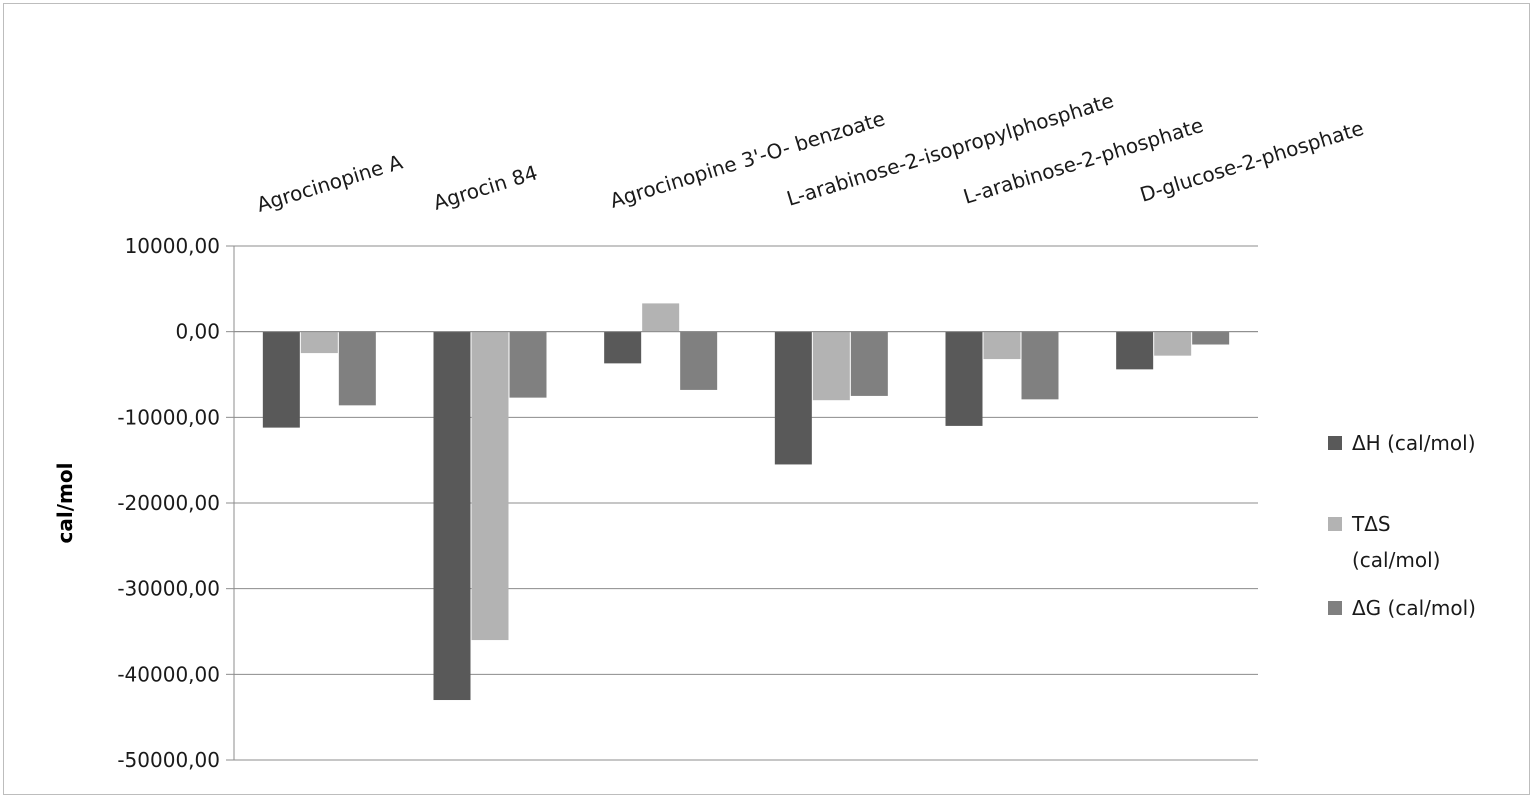 This screenshot has width=1535, height=800. Describe the element at coordinates (65, 503) in the screenshot. I see `y-axis-title: cal/mol` at that location.